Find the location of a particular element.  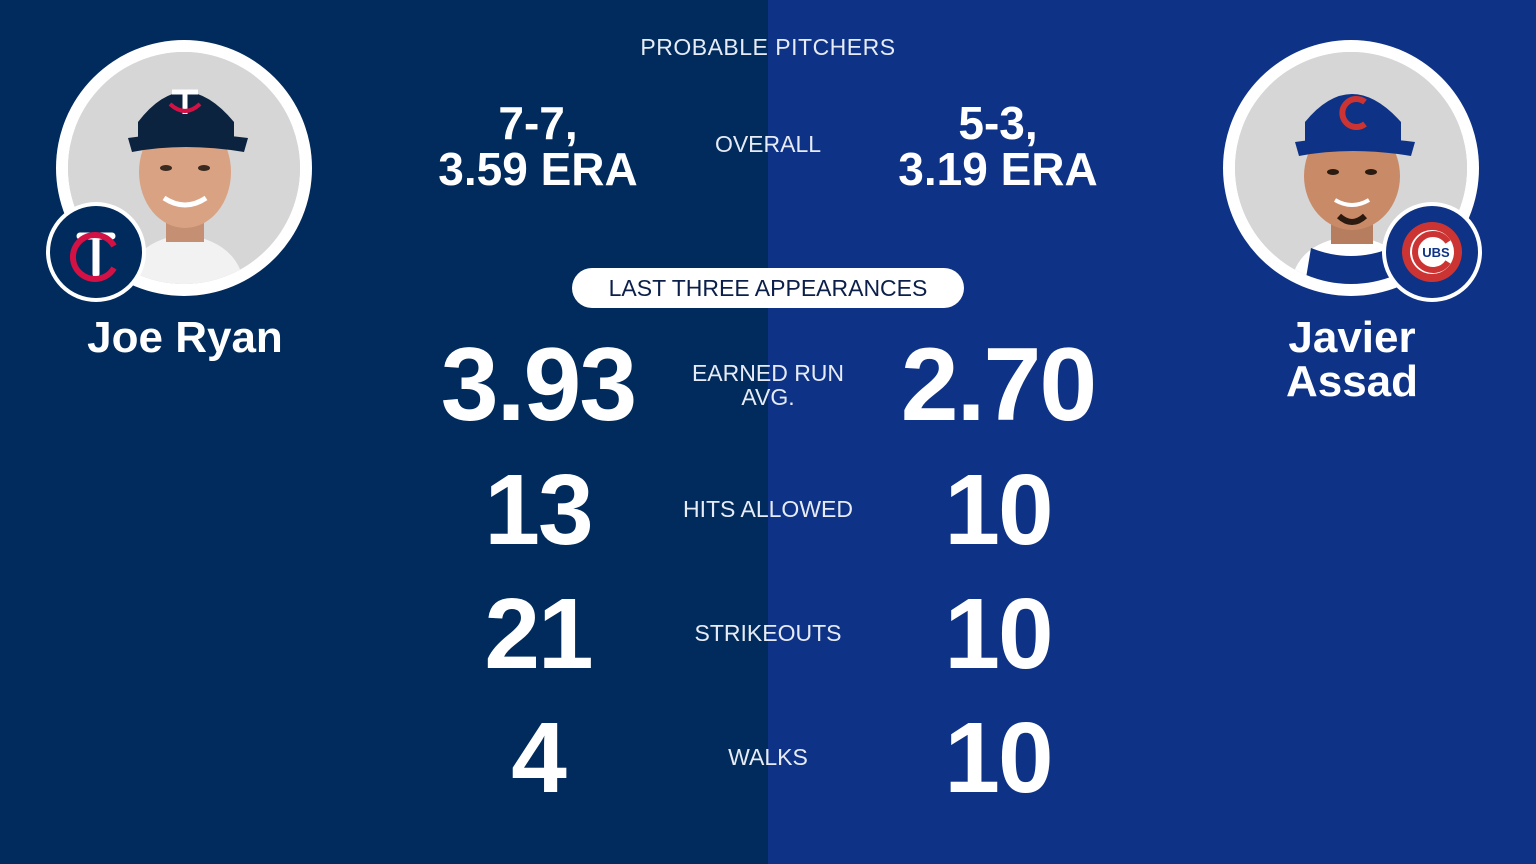

stat-row-strikeouts: 21 STRIKEOUTS 10 is located at coordinates (768, 634).